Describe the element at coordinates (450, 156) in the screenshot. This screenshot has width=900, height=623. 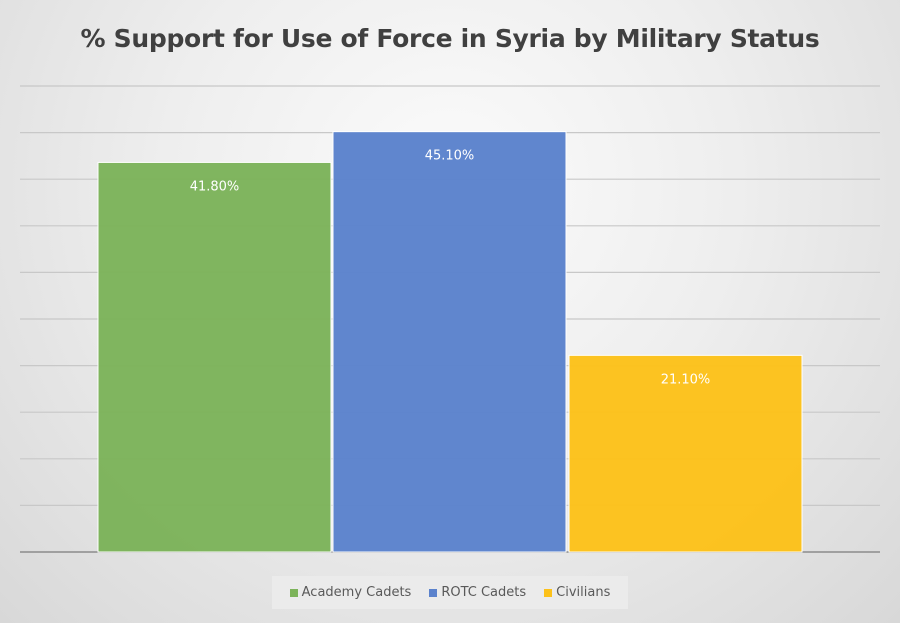
I see `data-label: 45.10%` at that location.